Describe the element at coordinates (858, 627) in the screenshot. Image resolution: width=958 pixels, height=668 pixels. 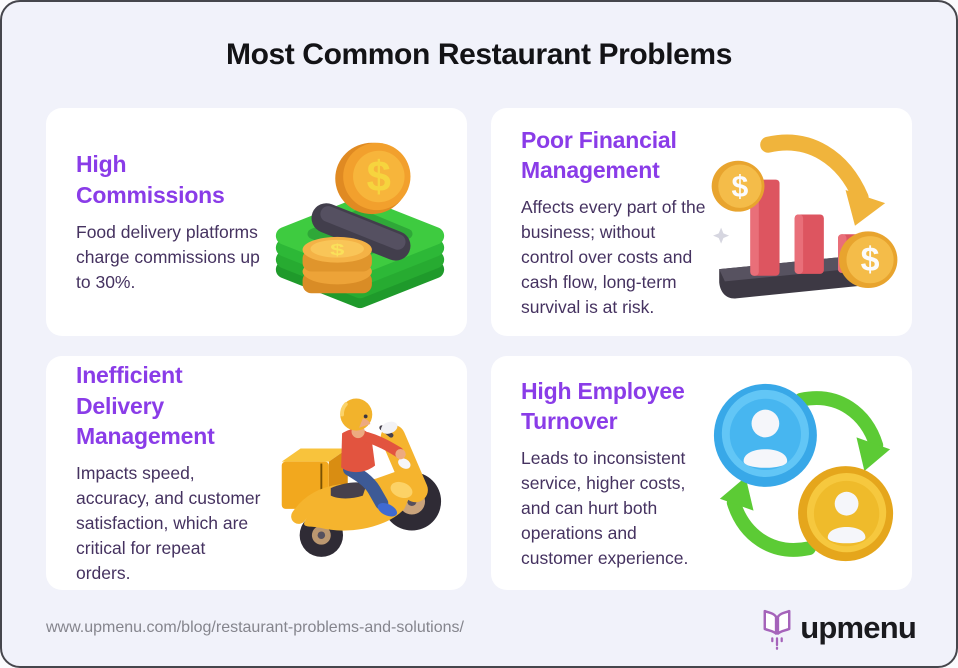
I see `upmenu-logo-text: upmenu` at that location.